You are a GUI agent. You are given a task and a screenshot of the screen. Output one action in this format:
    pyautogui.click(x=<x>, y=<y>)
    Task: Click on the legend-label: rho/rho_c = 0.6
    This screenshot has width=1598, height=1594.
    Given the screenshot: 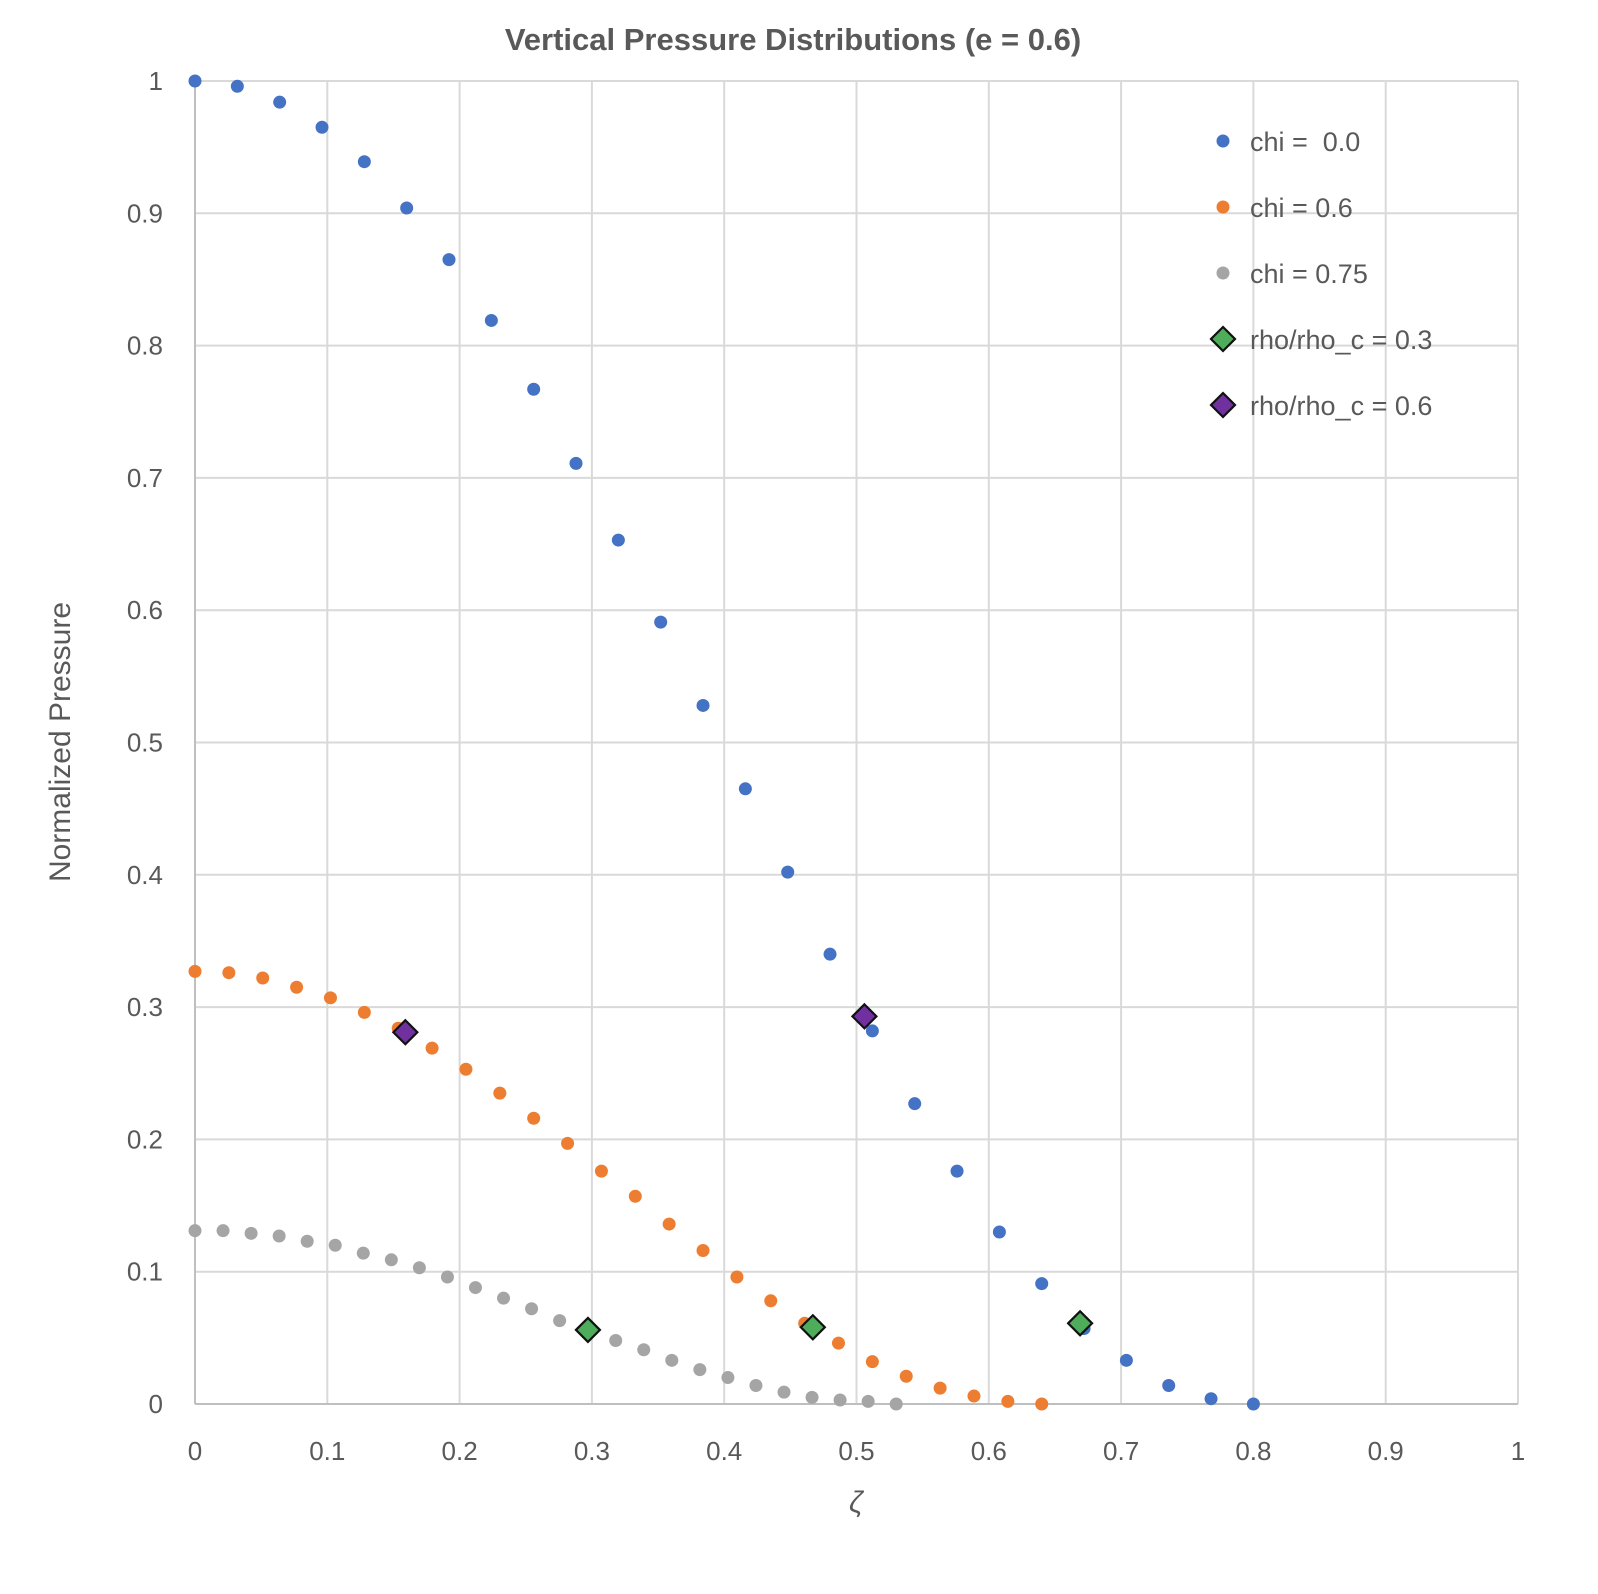 What is the action you would take?
    pyautogui.click(x=1341, y=406)
    